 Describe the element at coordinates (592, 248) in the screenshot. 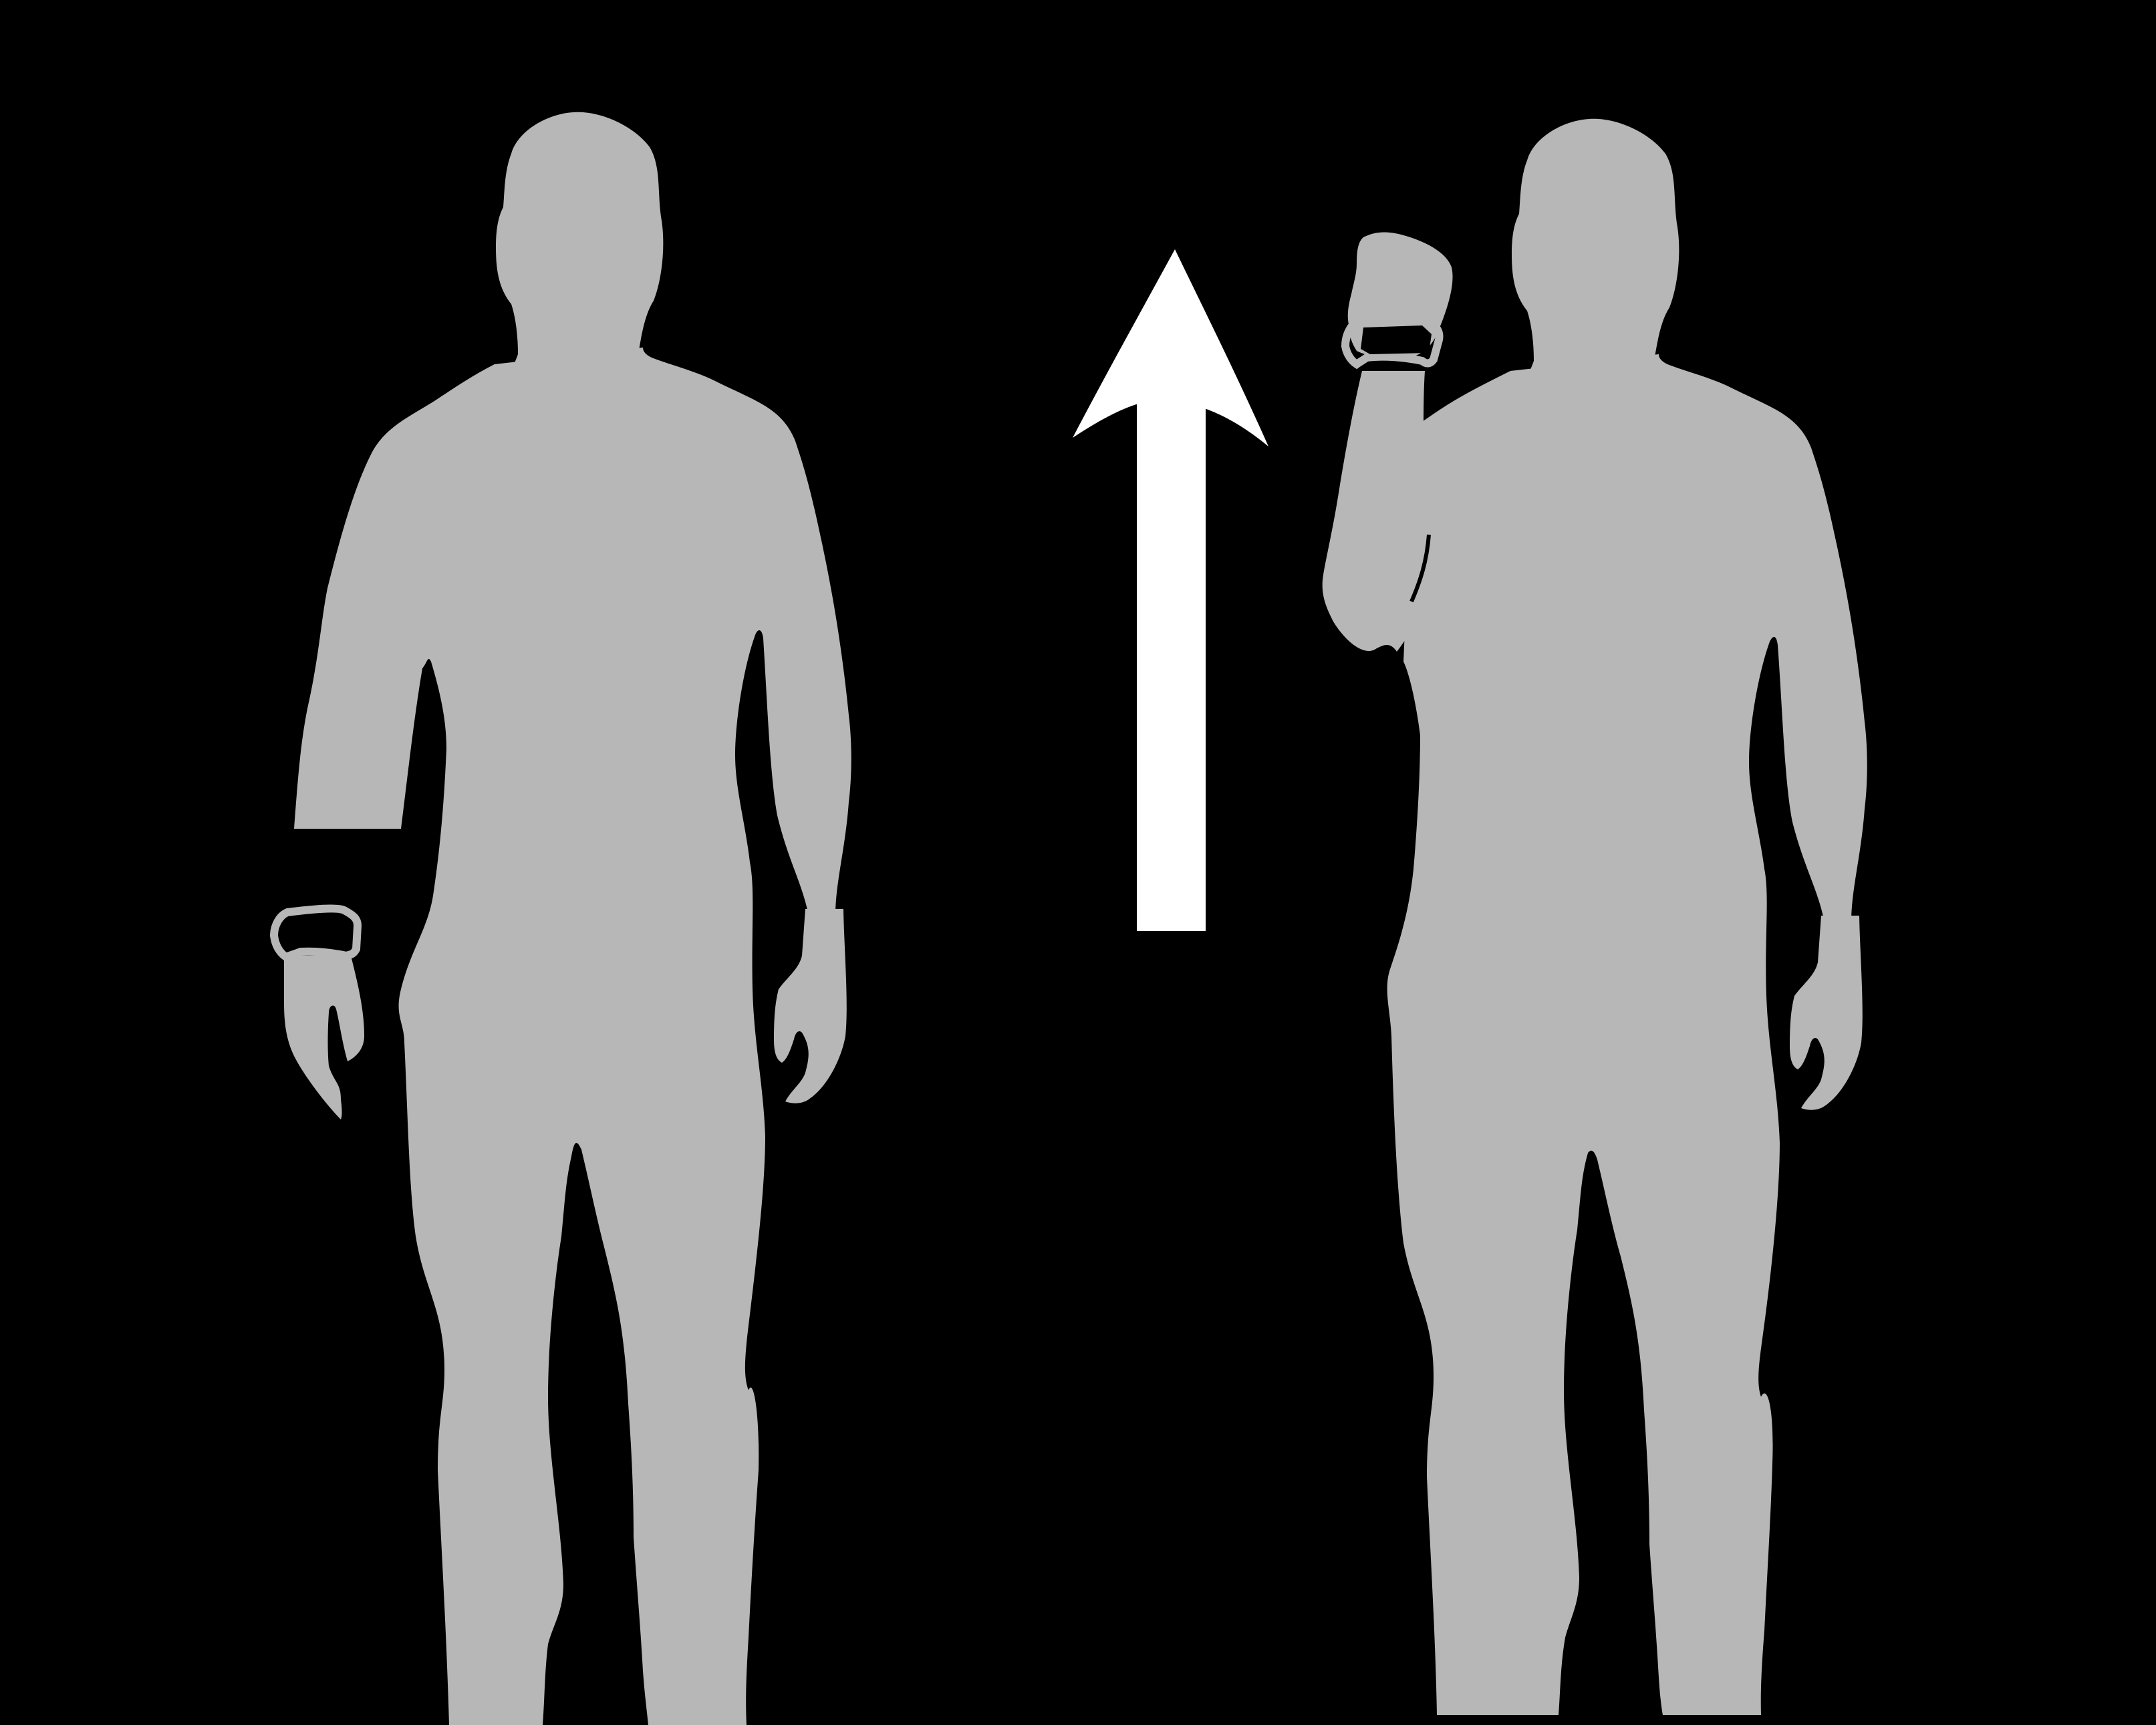

I see `left-figure-head` at that location.